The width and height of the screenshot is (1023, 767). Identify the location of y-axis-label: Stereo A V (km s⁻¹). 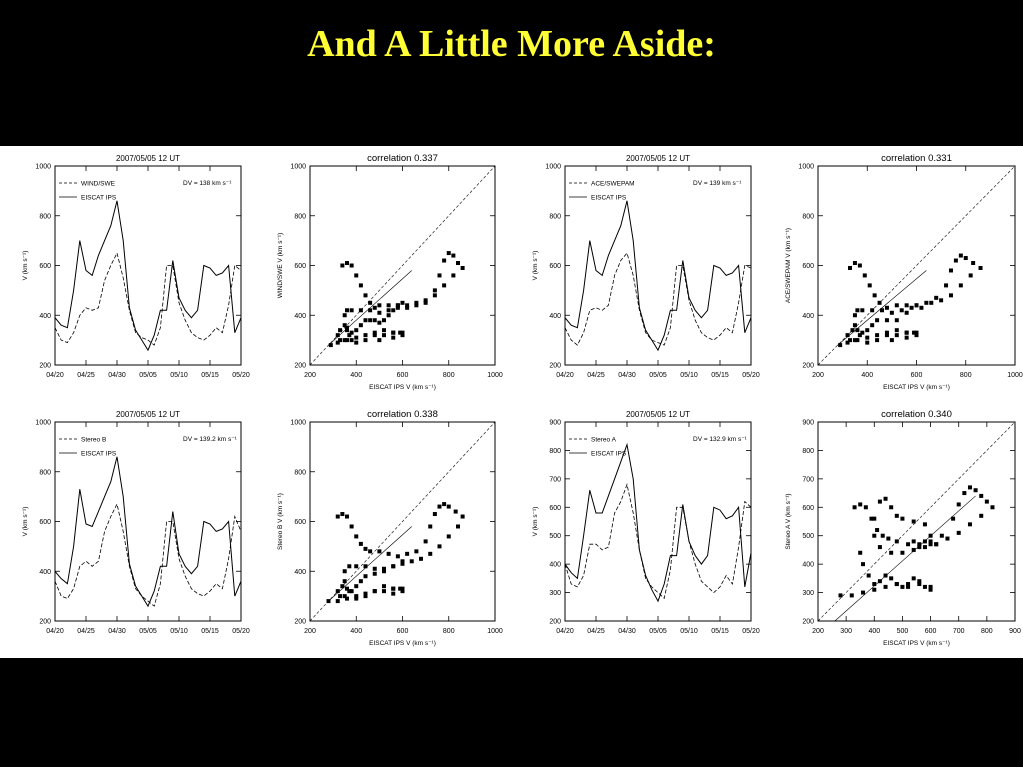
(788, 521).